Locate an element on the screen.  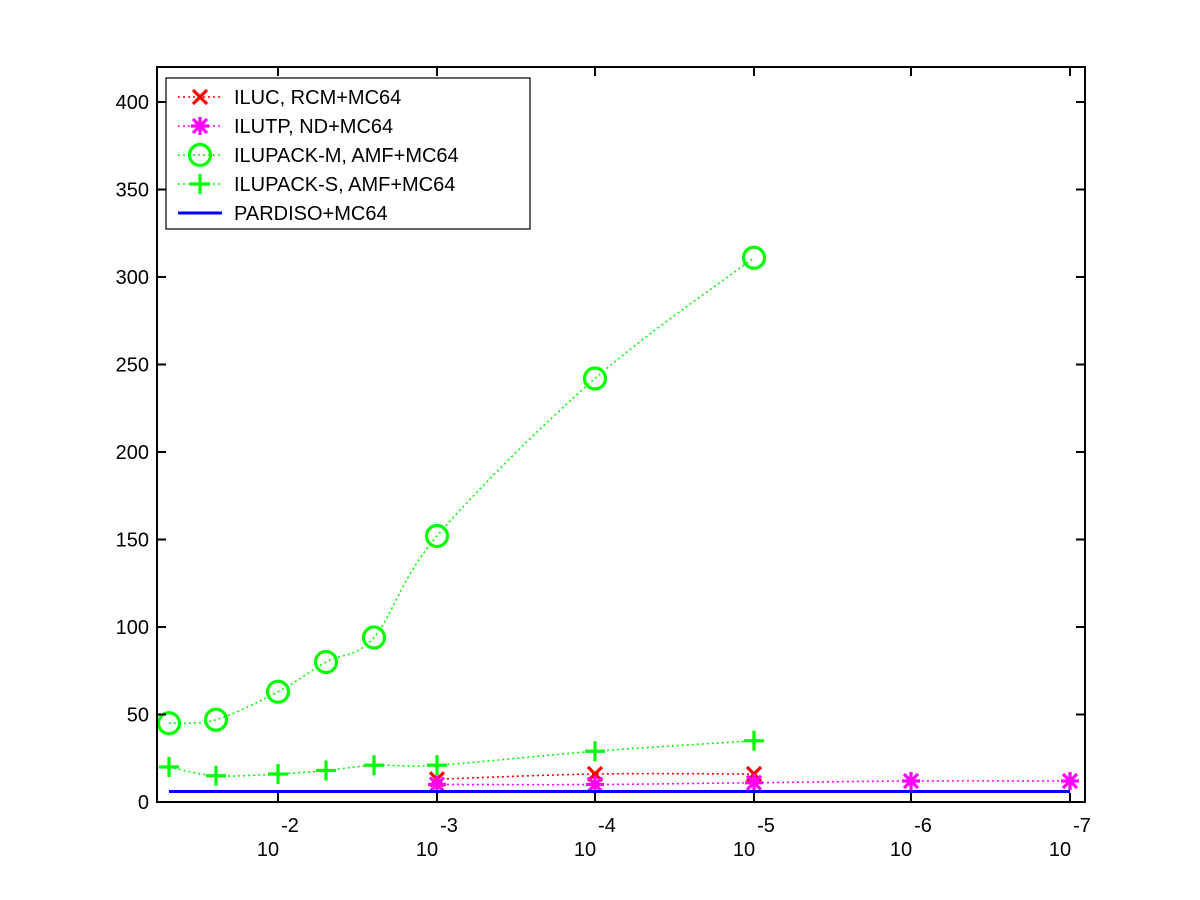
y-tick-label-0: 0 is located at coordinates (143, 803).